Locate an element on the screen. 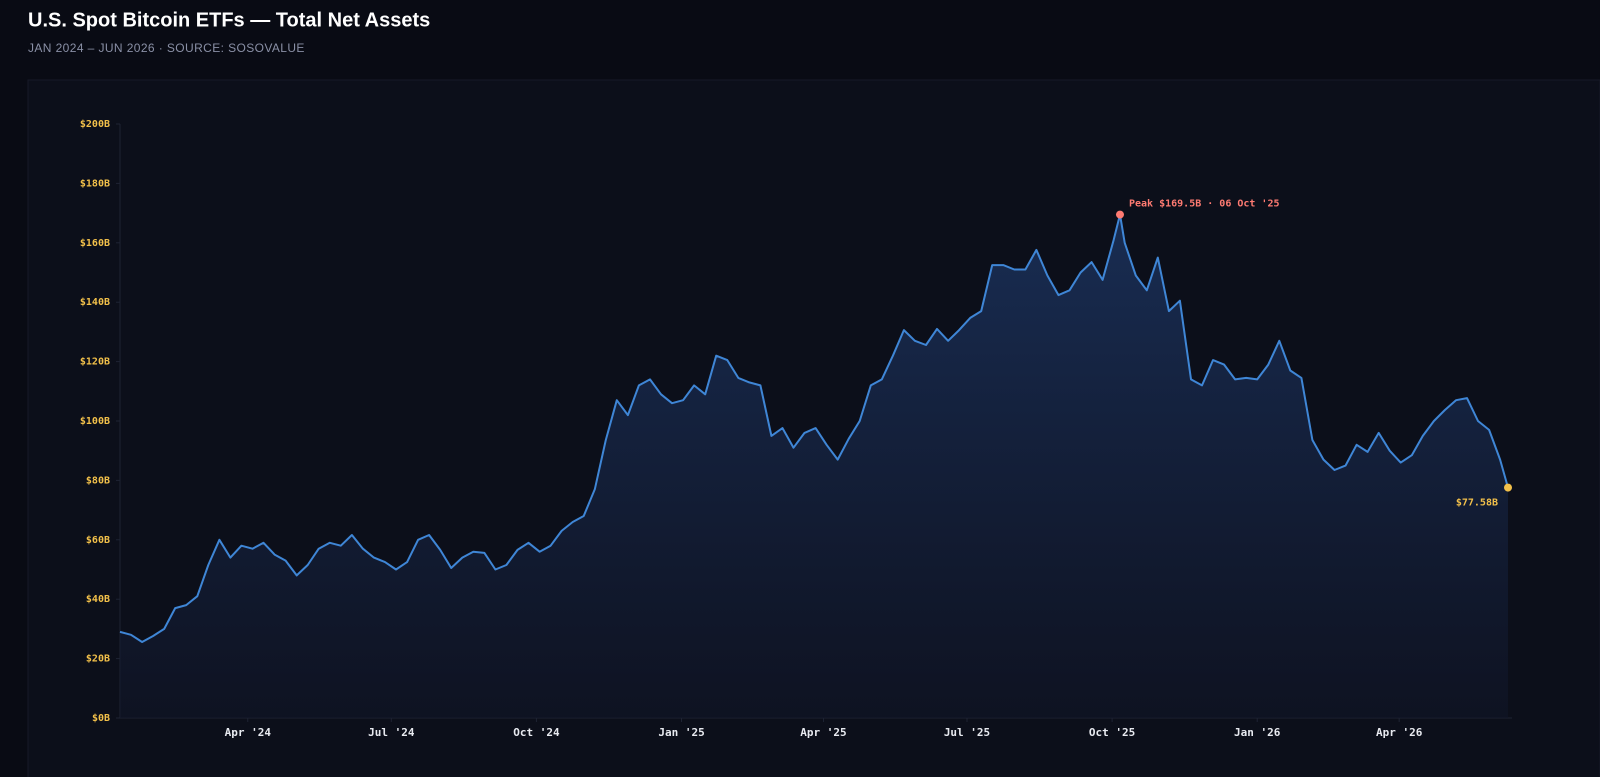 This screenshot has width=1600, height=777. last-marker is located at coordinates (1508, 487).